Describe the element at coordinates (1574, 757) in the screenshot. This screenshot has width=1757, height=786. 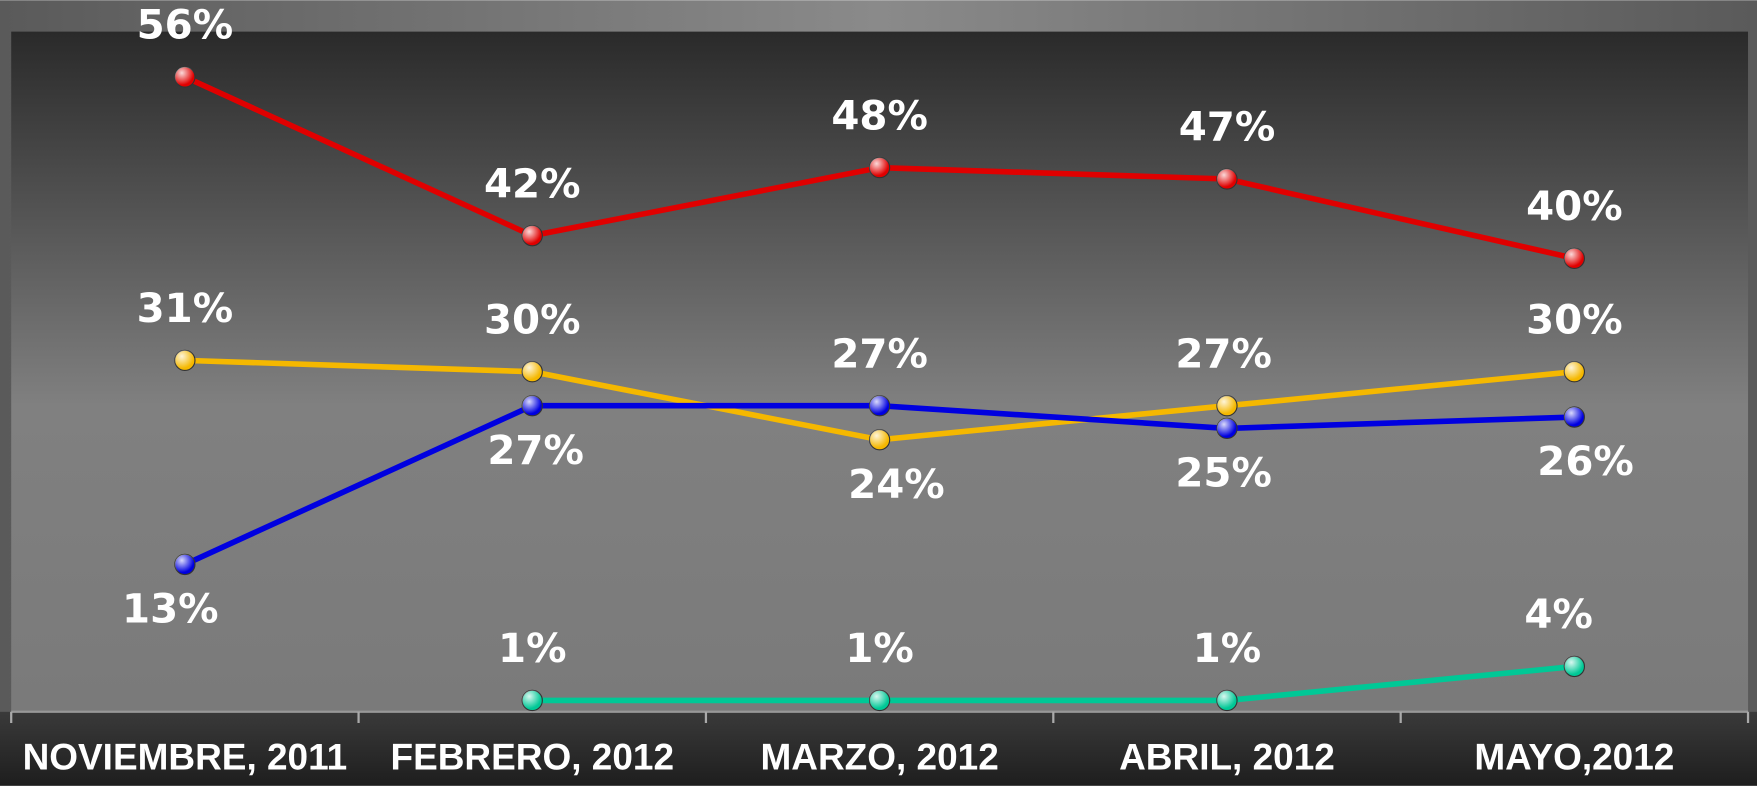
I see `x-tick-label: MAYO,2012` at that location.